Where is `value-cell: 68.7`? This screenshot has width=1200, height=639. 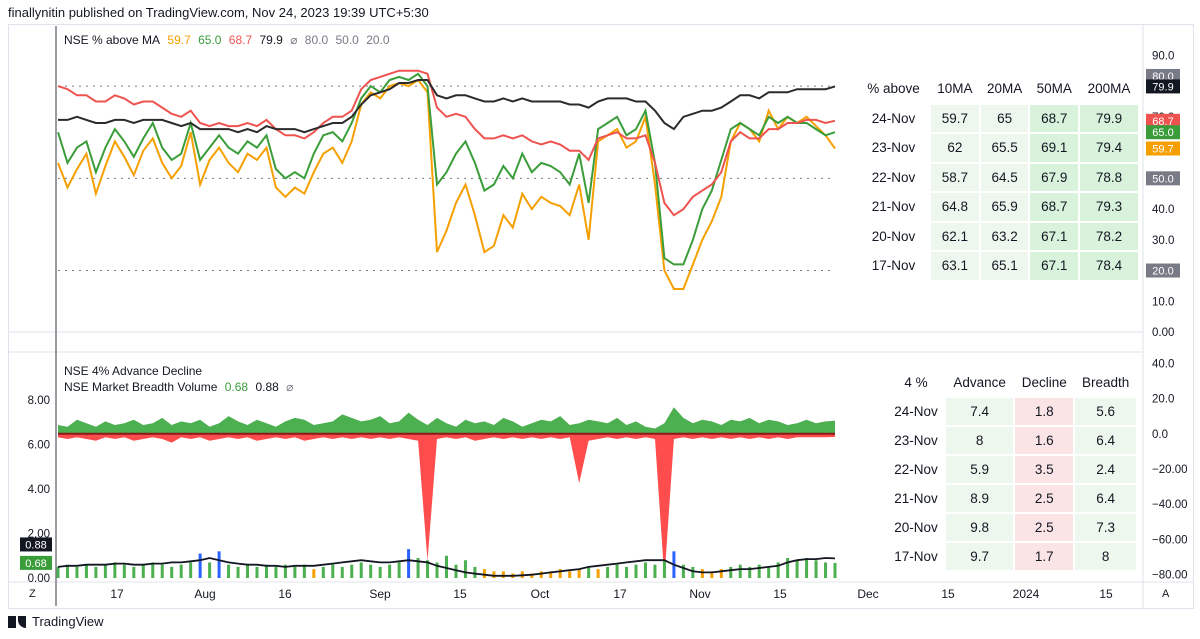
value-cell: 68.7 is located at coordinates (1054, 207).